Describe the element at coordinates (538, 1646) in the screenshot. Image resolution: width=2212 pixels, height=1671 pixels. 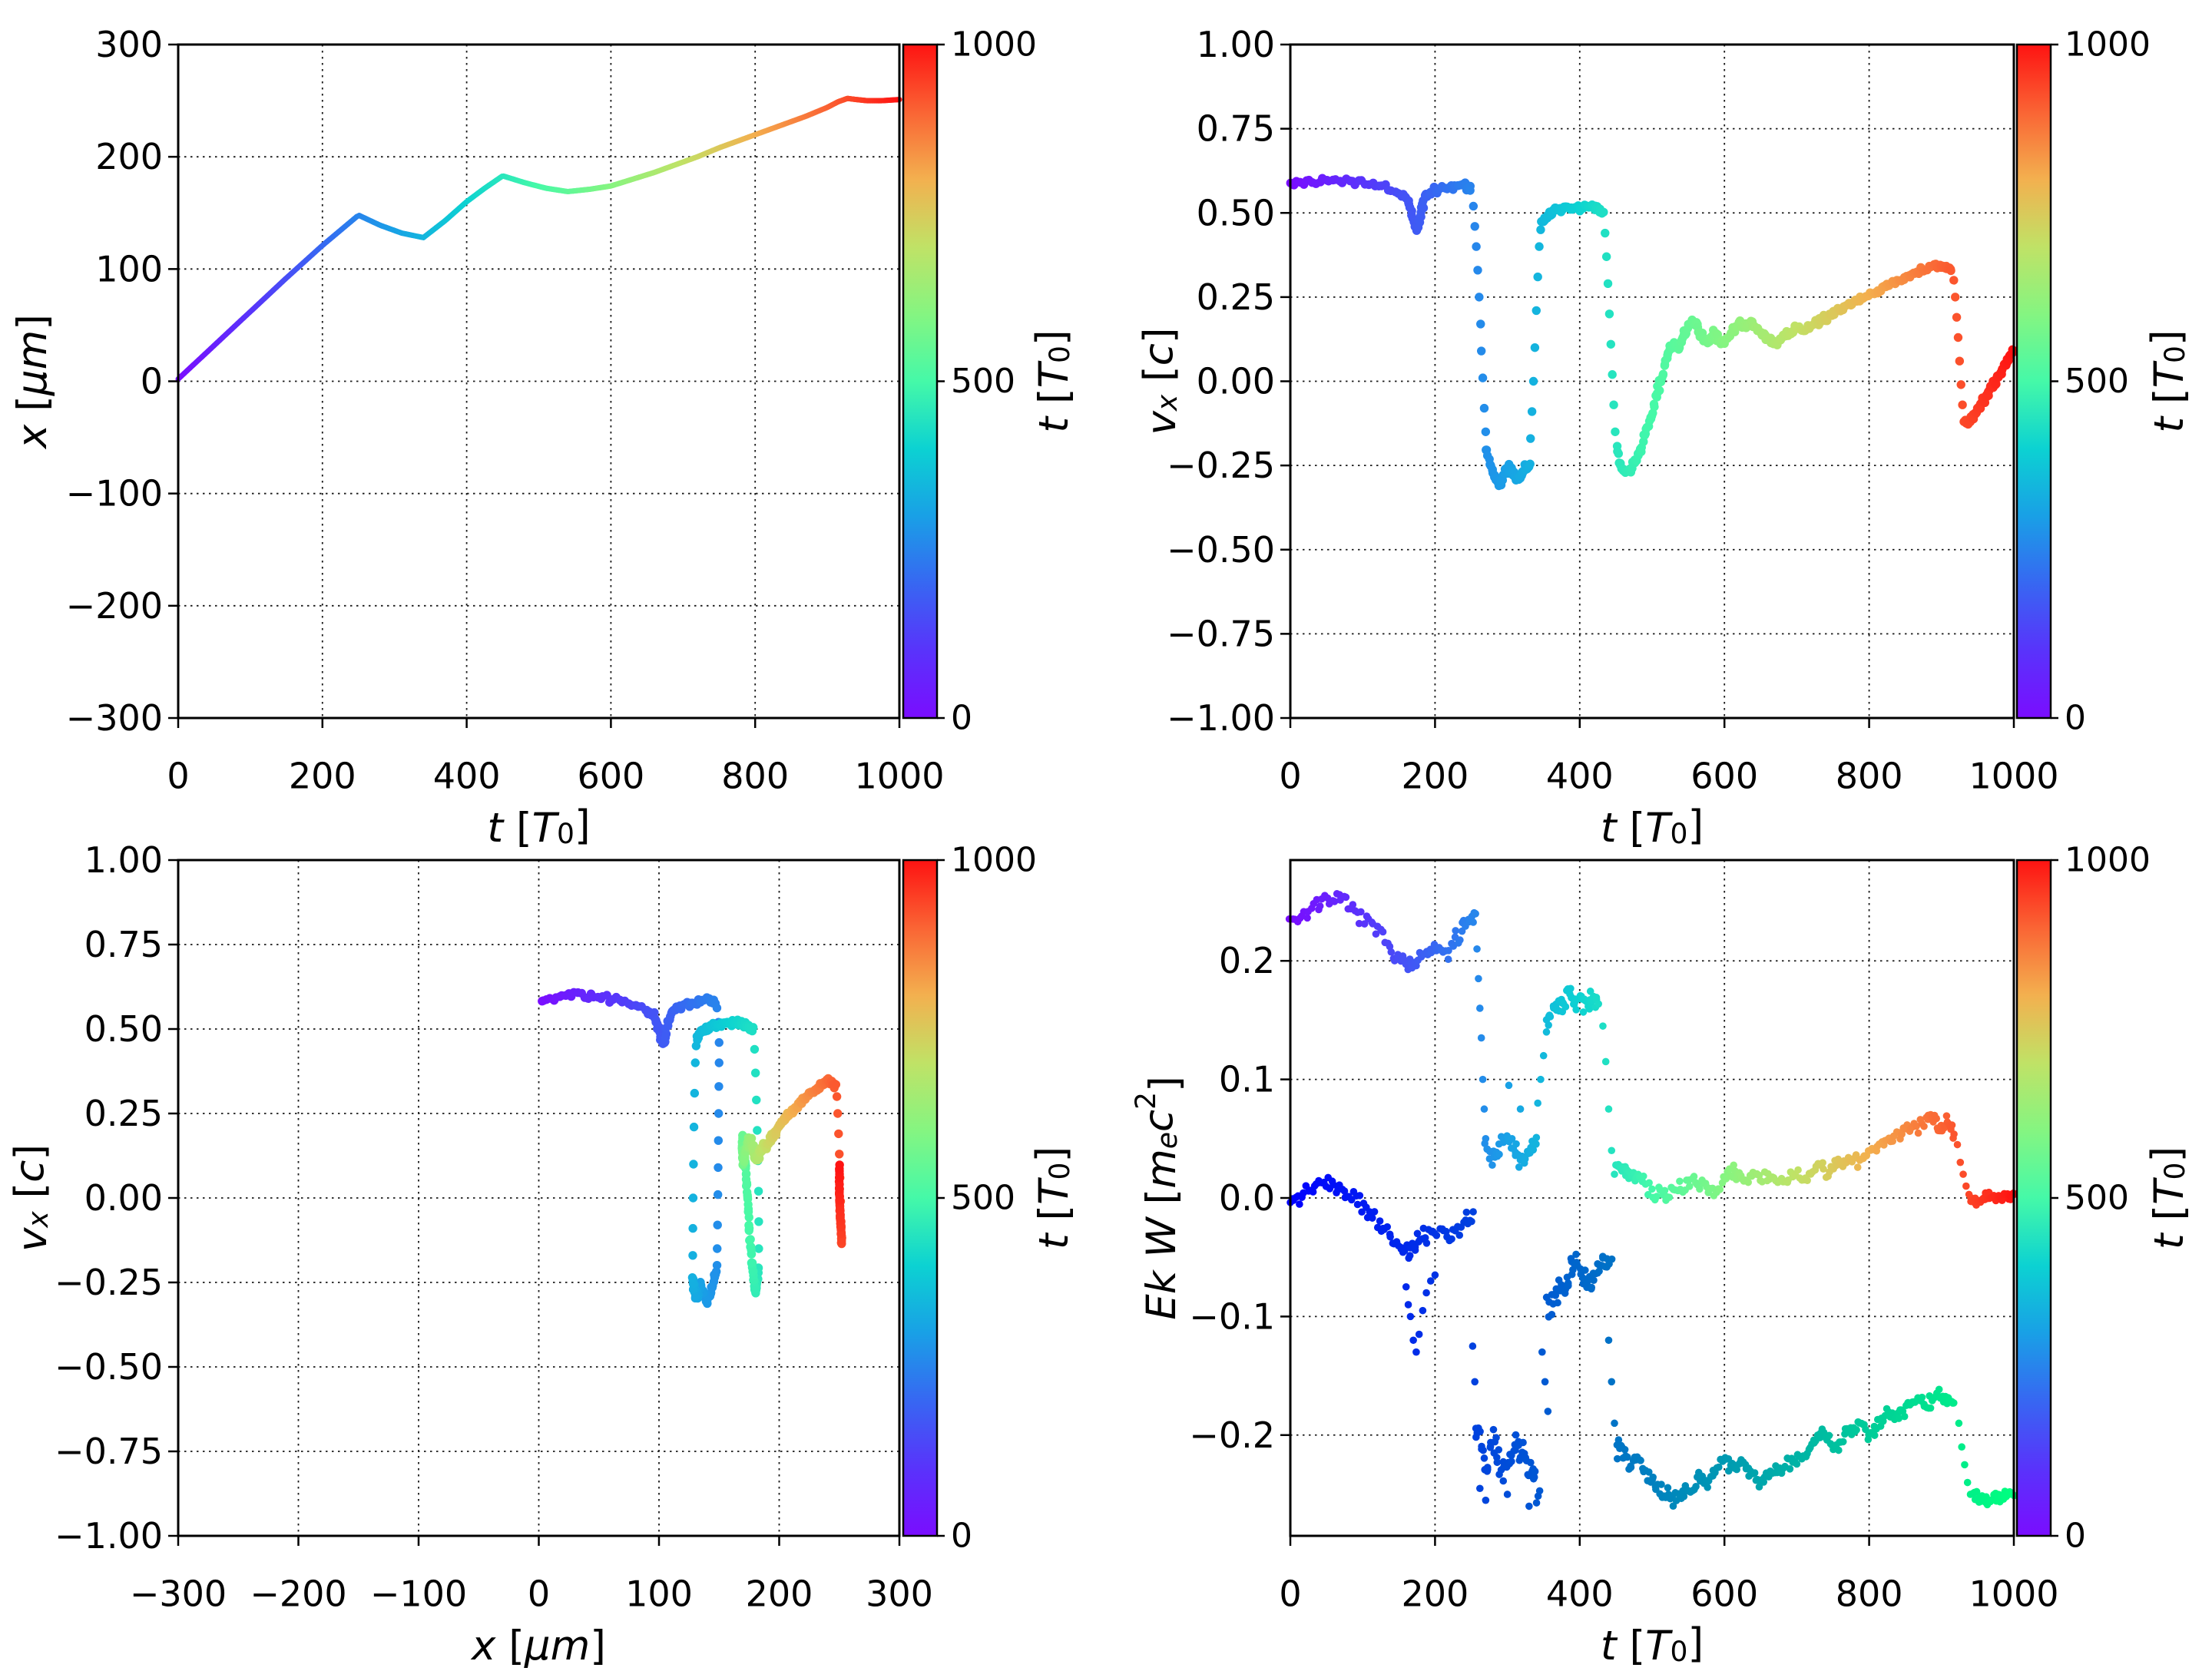
I see `x-axis-label: x [μm]` at that location.